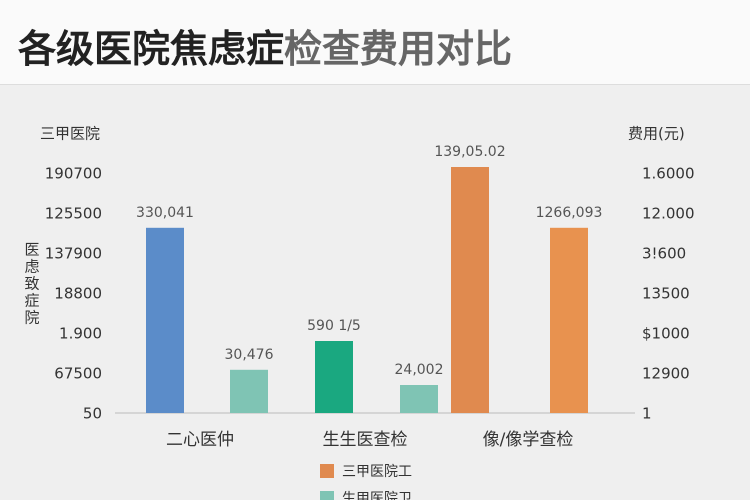 The image size is (750, 500). I want to click on title: 检查费用对比, so click(398, 49).